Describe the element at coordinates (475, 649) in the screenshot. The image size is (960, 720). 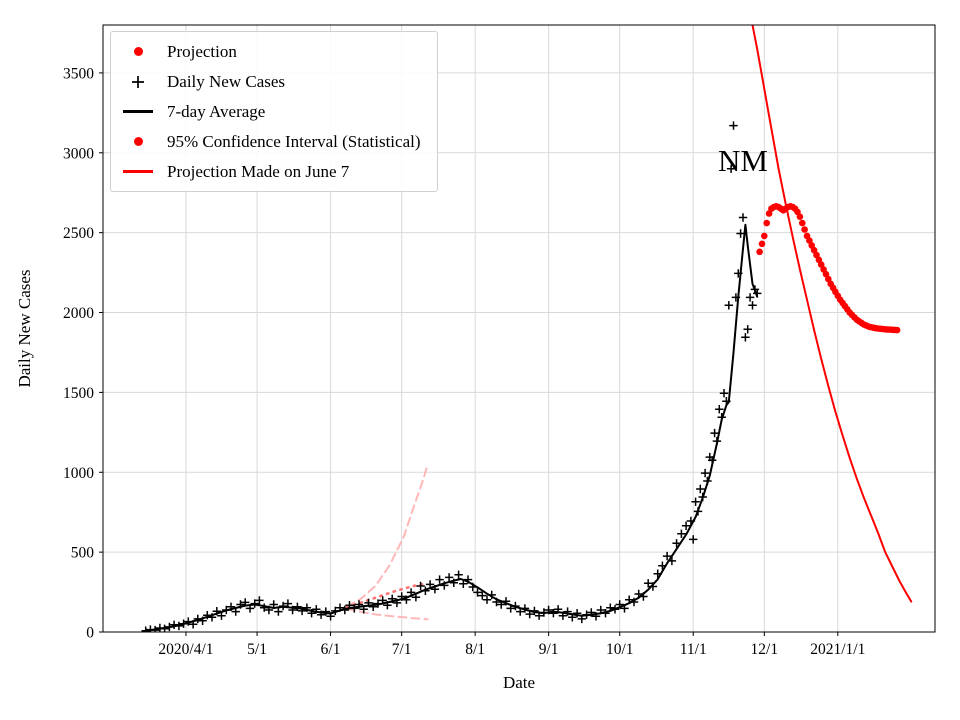
I see `x-tick-label: 8/1` at that location.